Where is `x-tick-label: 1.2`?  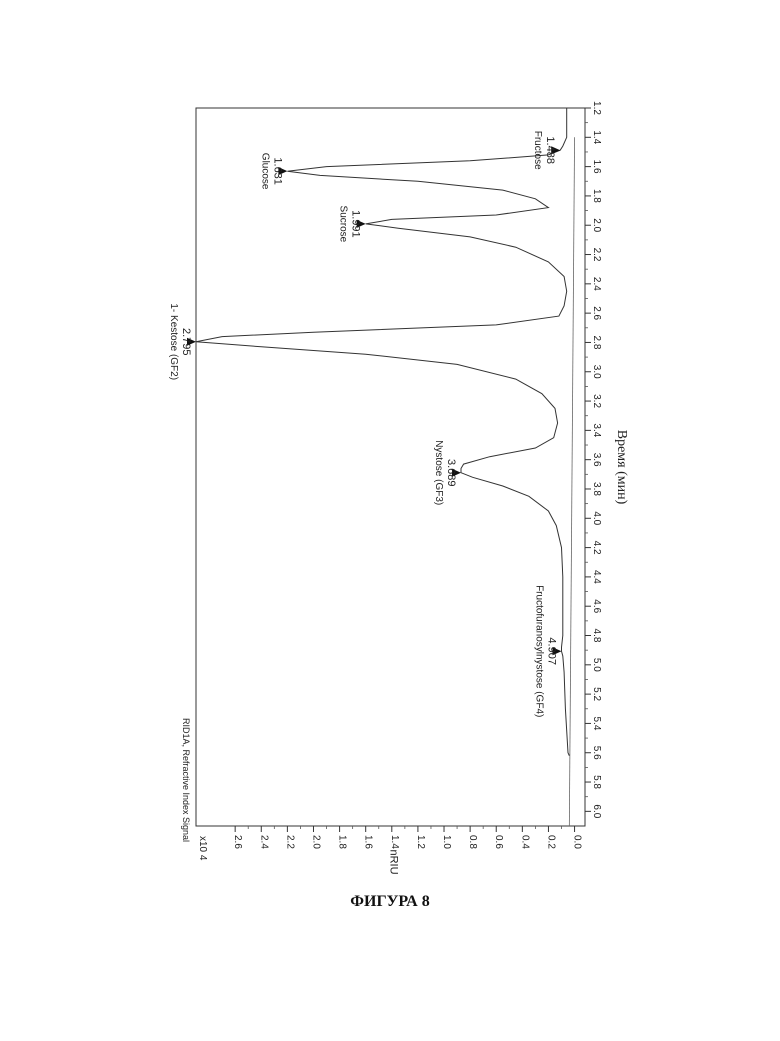
x-tick-label: 1.2 is located at coordinates (596, 108).